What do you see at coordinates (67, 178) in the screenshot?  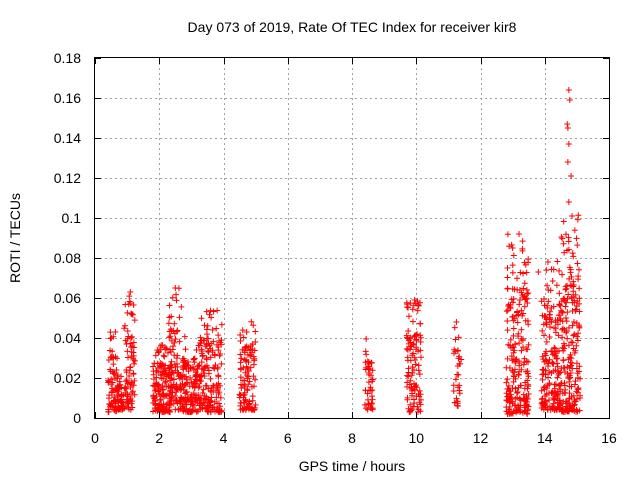 I see `y-tick-label: 0.12` at bounding box center [67, 178].